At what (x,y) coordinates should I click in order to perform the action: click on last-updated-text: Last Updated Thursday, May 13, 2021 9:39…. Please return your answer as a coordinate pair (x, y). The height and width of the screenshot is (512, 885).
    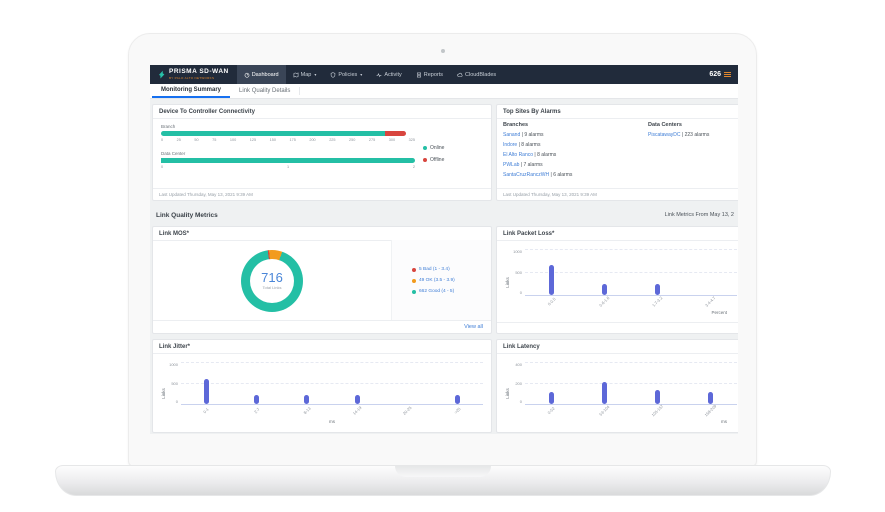
    Looking at the image, I should click on (617, 194).